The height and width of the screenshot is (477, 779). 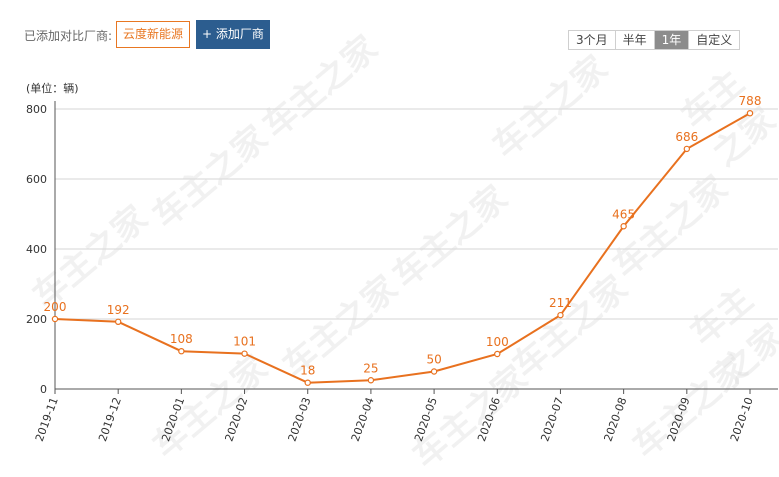 What do you see at coordinates (634, 40) in the screenshot?
I see `range-half-year-button: 半年` at bounding box center [634, 40].